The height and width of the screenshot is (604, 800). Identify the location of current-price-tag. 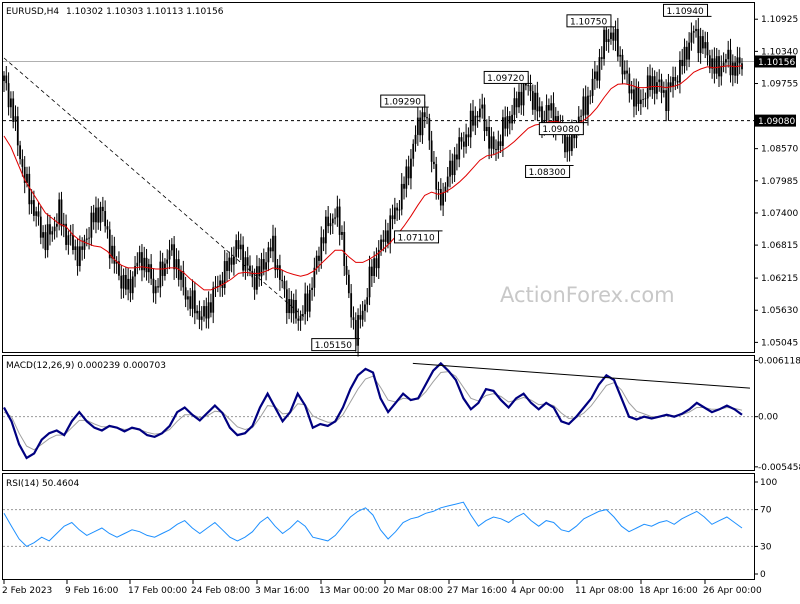
(775, 61).